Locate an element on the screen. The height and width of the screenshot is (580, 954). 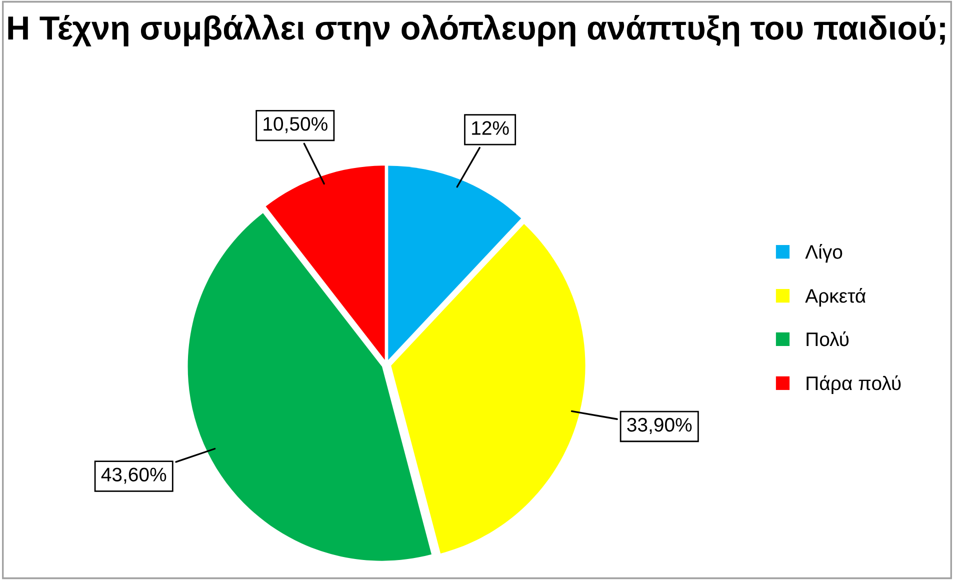
legend-label: Πάρα πολύ is located at coordinates (853, 384).